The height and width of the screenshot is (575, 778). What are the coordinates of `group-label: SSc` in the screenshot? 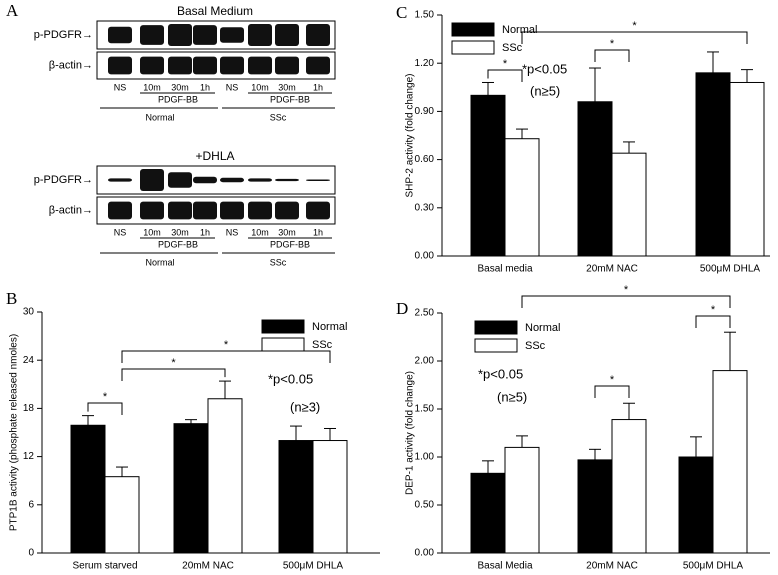 It's located at (278, 117).